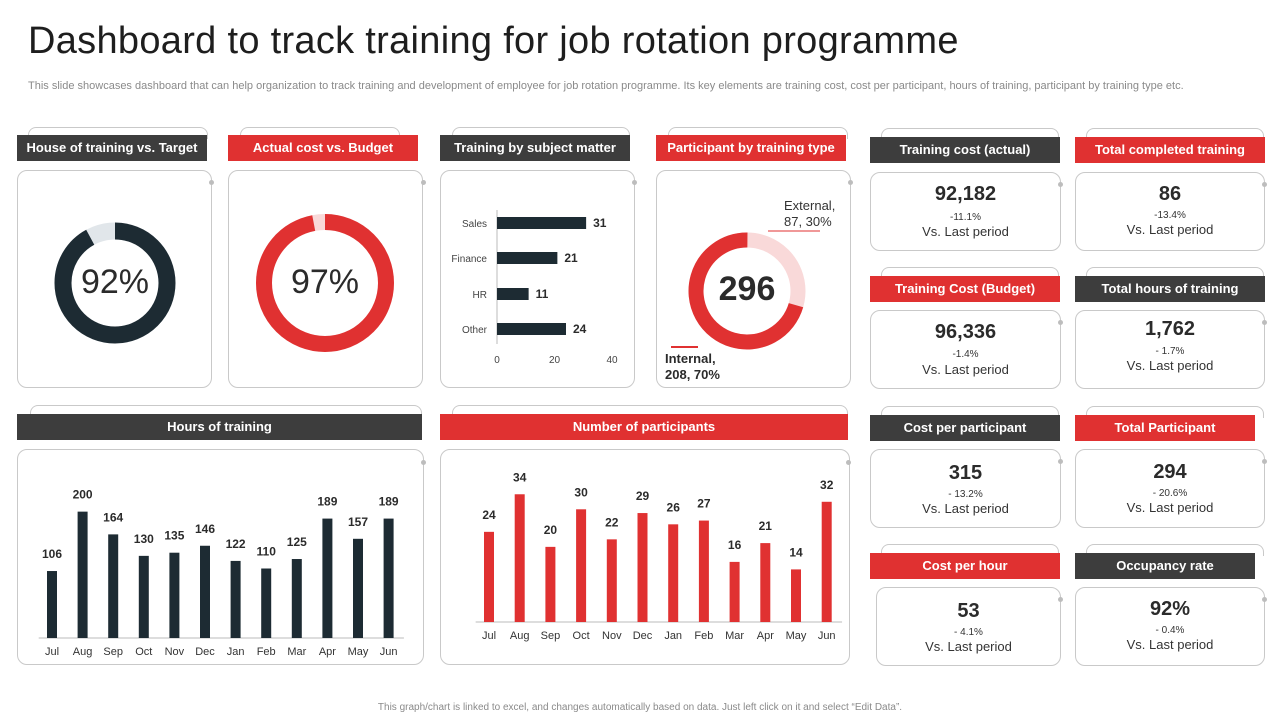 This screenshot has width=1280, height=720. I want to click on kpi-header-training-cost-budget: Training Cost (Budget), so click(965, 289).